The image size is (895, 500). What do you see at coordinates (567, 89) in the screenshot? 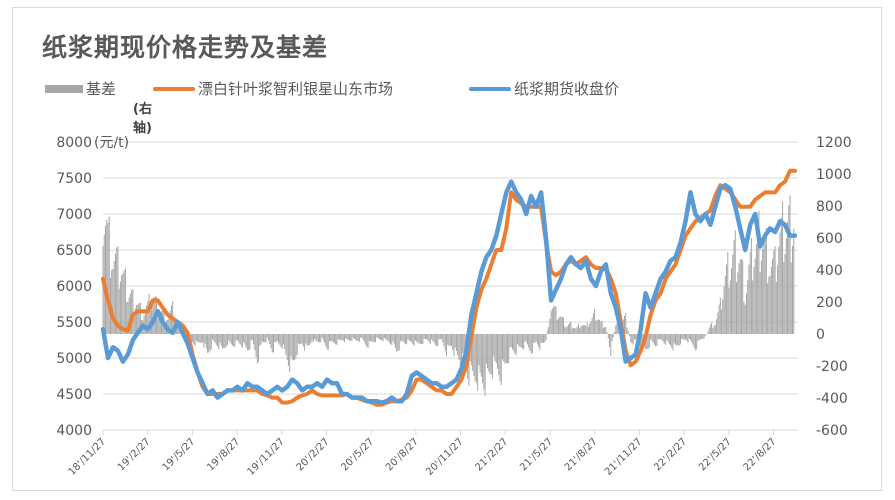
I see `legend-label-futures: 纸浆期货收盘价` at bounding box center [567, 89].